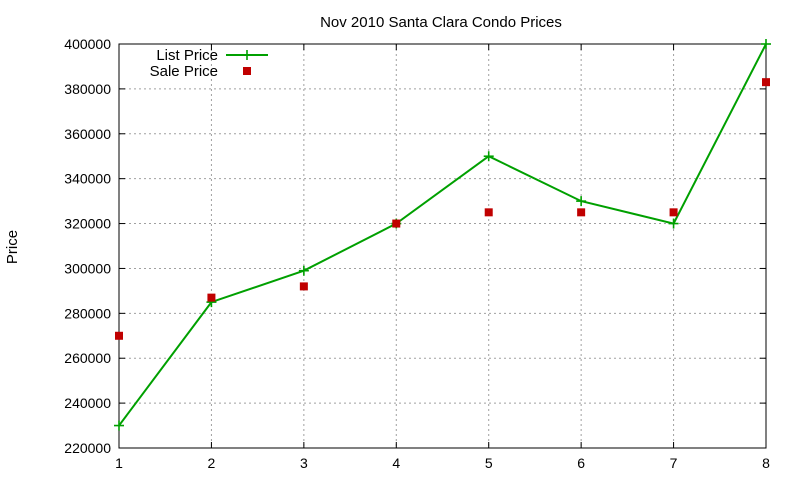  I want to click on y-tick-label: 400000, so click(87, 44).